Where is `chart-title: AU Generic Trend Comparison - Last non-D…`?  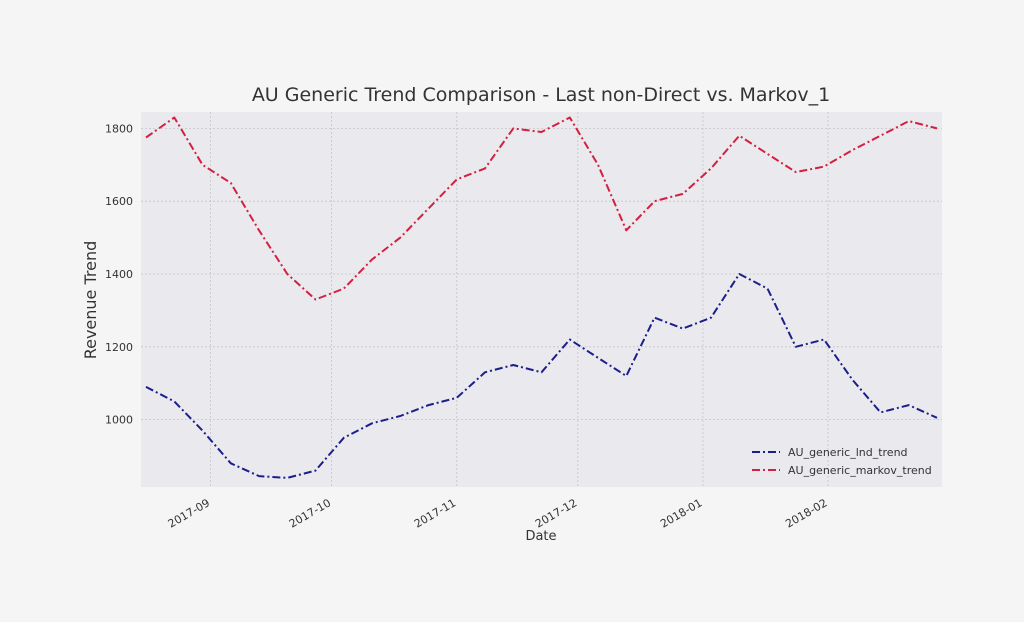 chart-title: AU Generic Trend Comparison - Last non-D… is located at coordinates (541, 95).